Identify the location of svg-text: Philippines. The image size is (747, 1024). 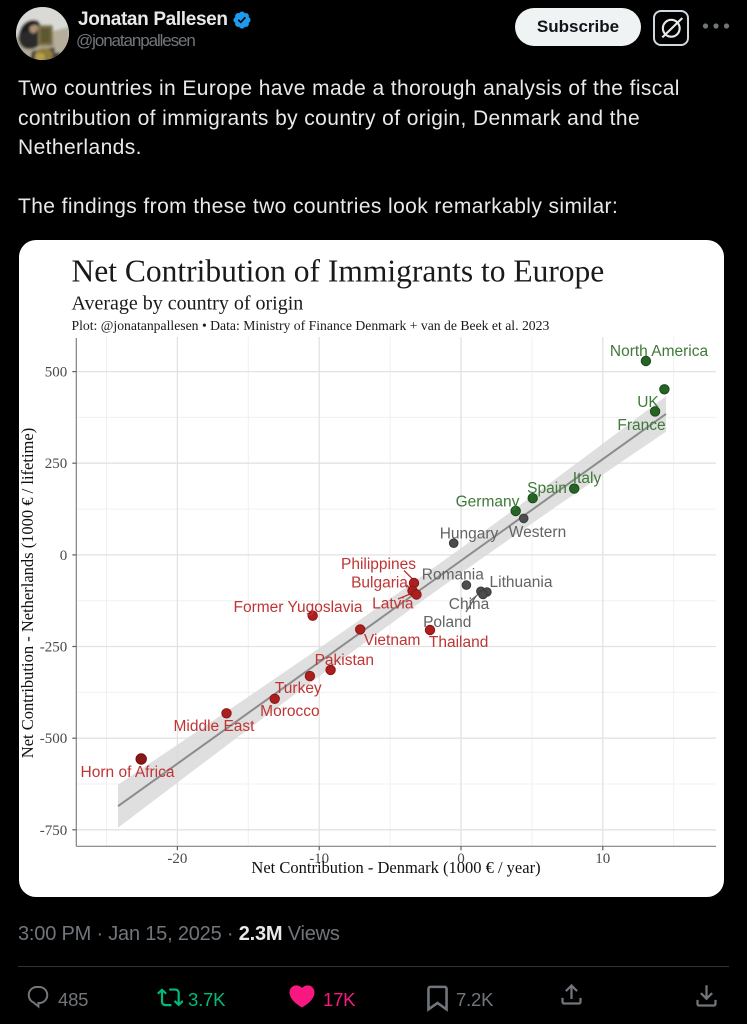
(378, 564).